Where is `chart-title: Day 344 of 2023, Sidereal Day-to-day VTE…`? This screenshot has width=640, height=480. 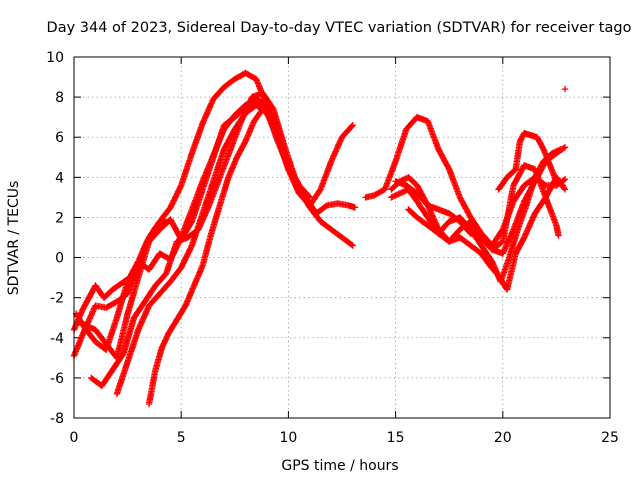 chart-title: Day 344 of 2023, Sidereal Day-to-day VTE… is located at coordinates (339, 28).